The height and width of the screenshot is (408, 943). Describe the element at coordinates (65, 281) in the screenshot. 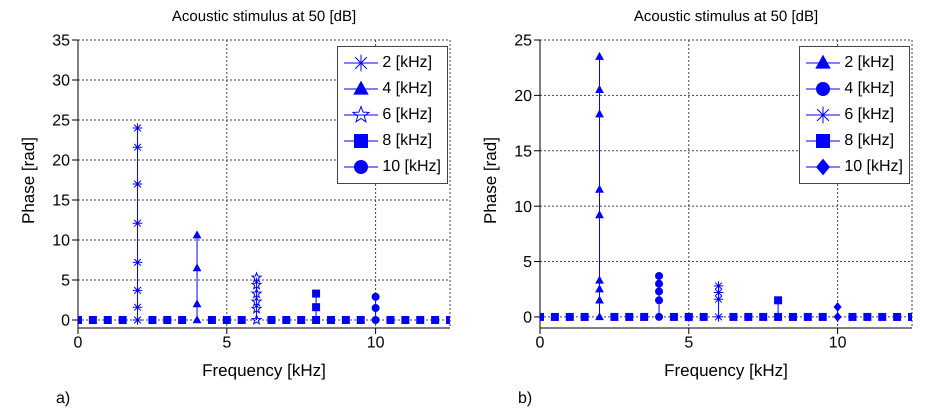

I see `y-tick-label: 5` at that location.